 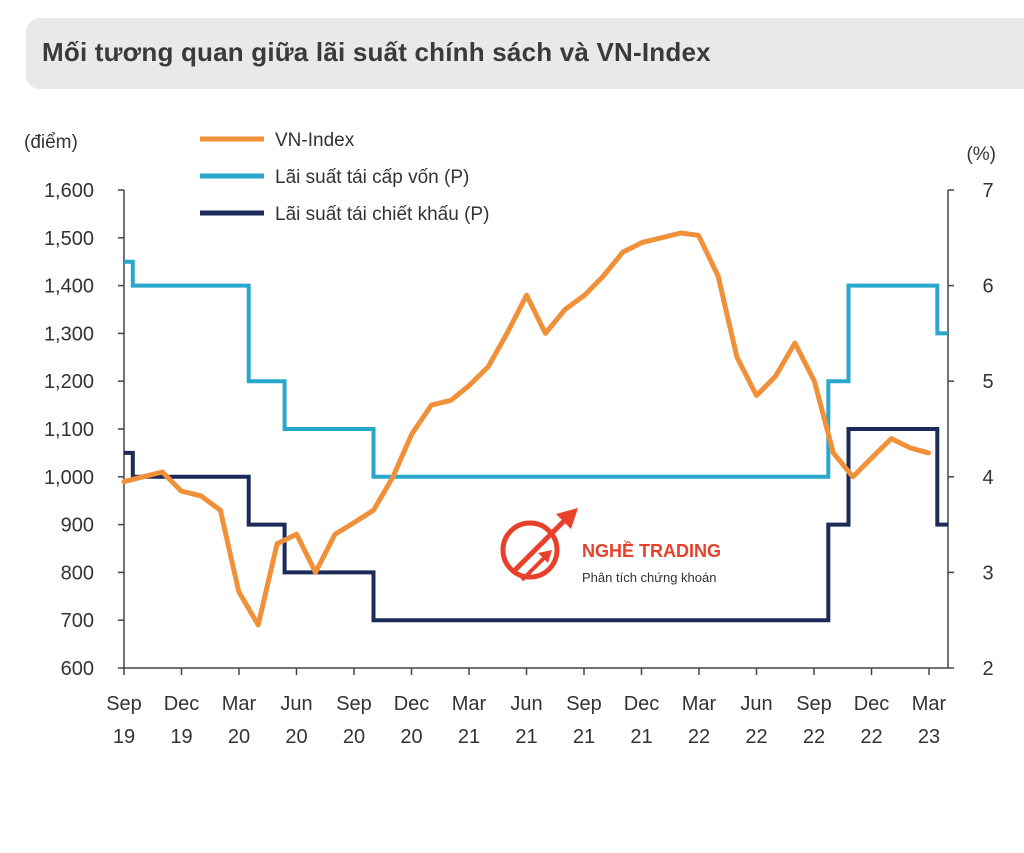 What do you see at coordinates (649, 577) in the screenshot?
I see `watermark-tagline: Phân tích chứng khoán` at bounding box center [649, 577].